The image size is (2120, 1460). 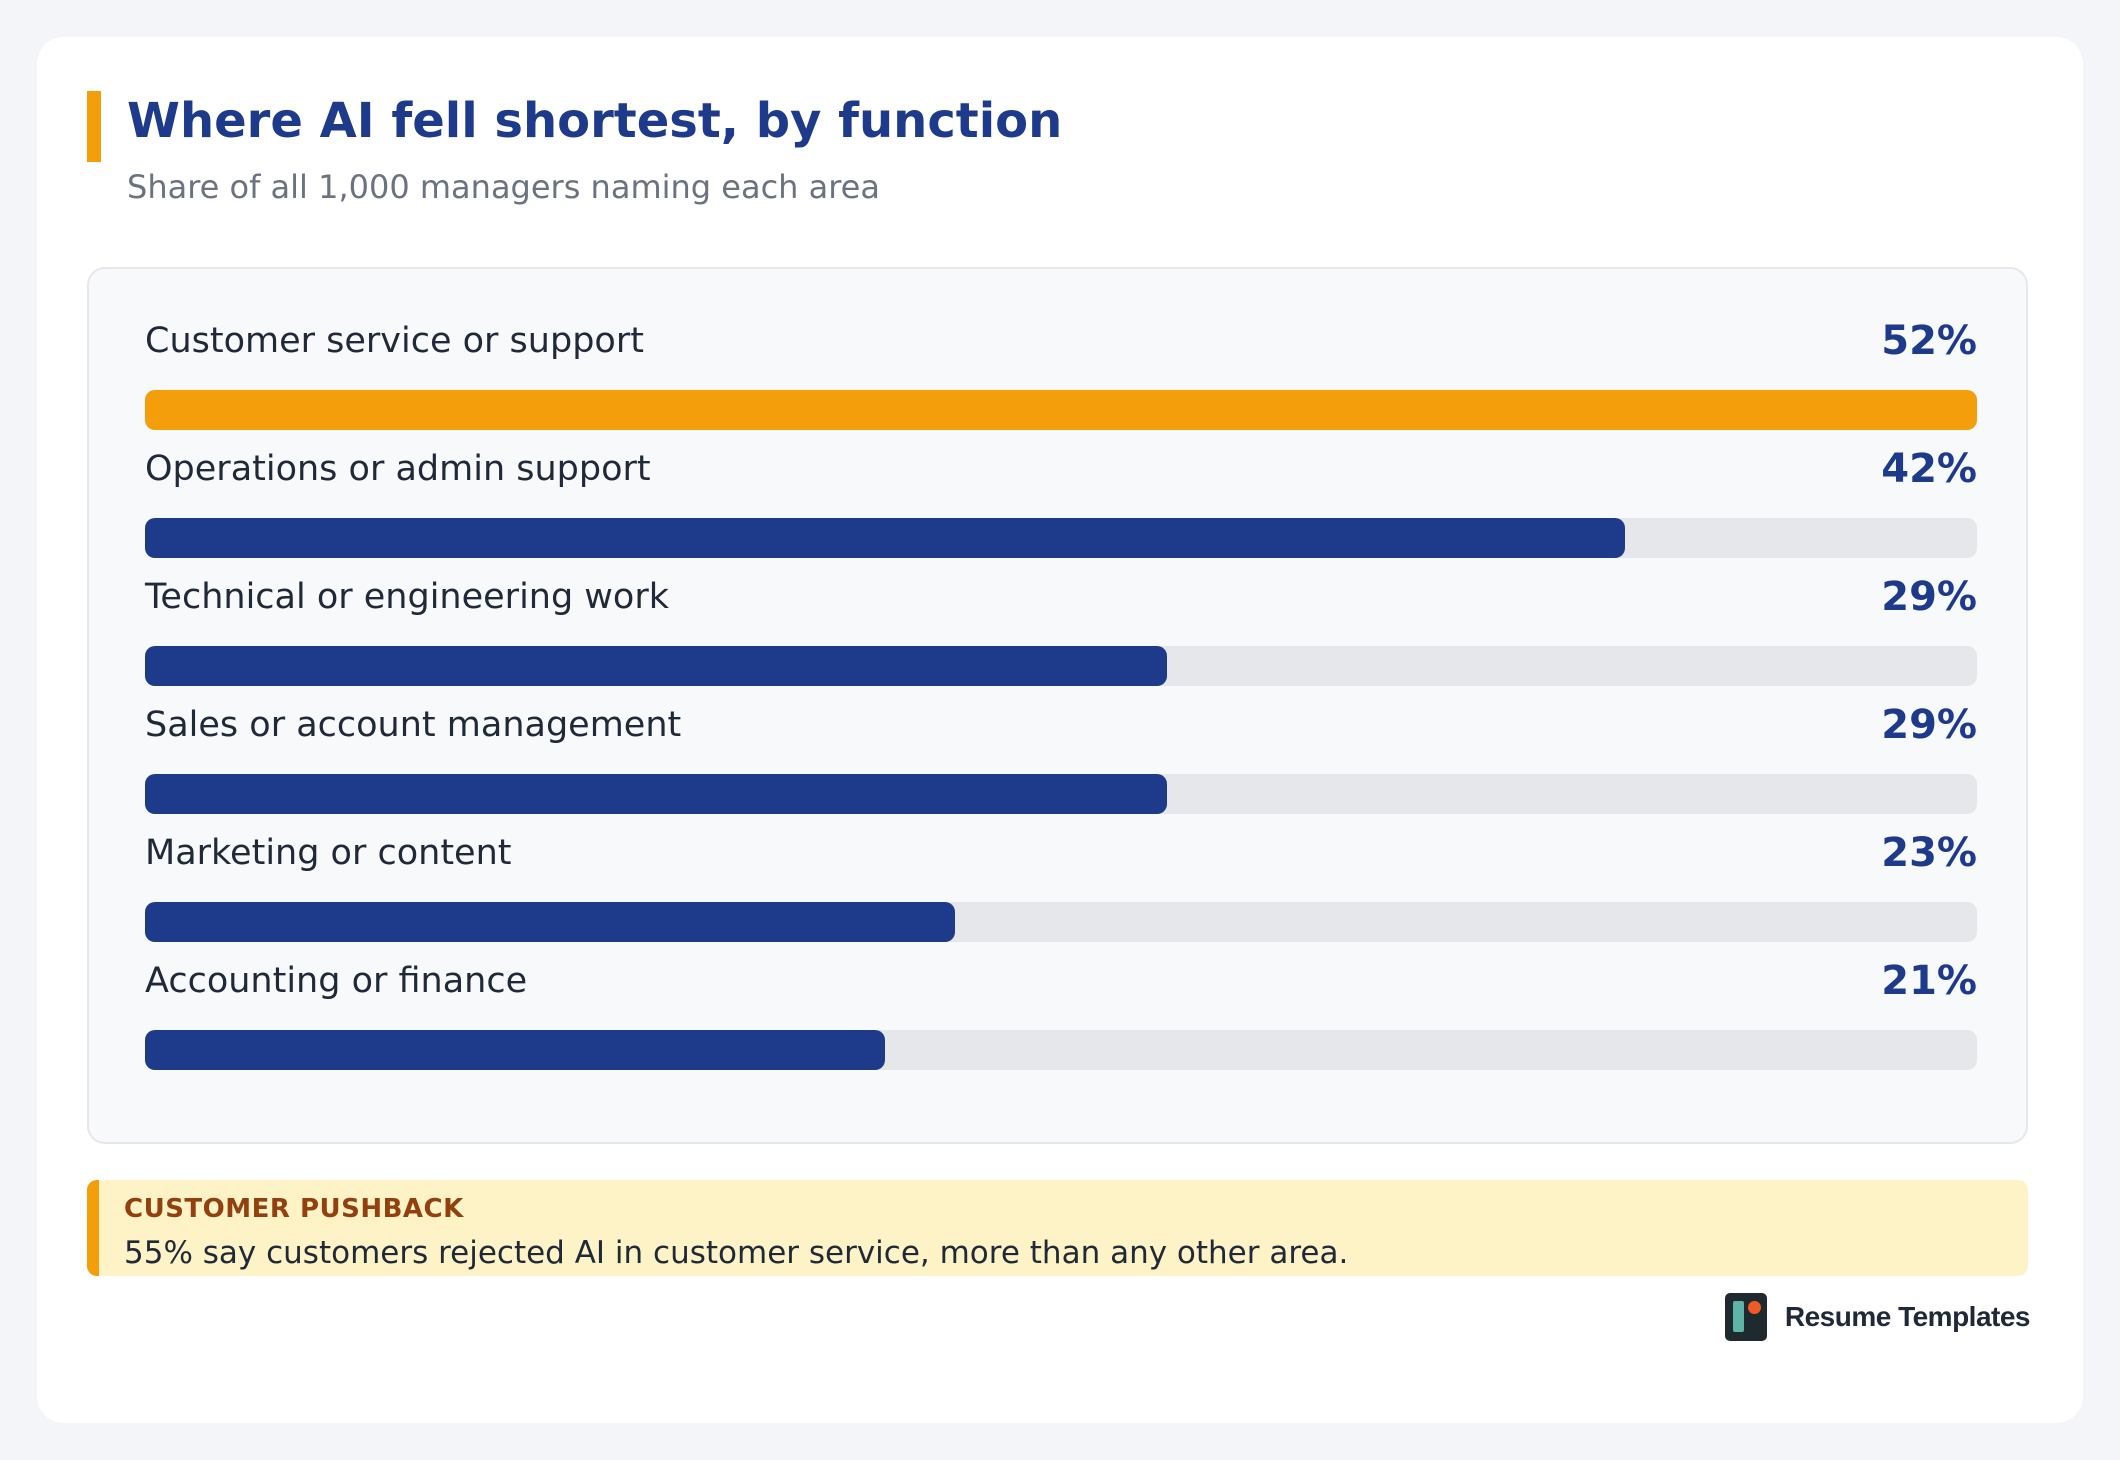 I want to click on bar-value-label: 21%, so click(x=1929, y=981).